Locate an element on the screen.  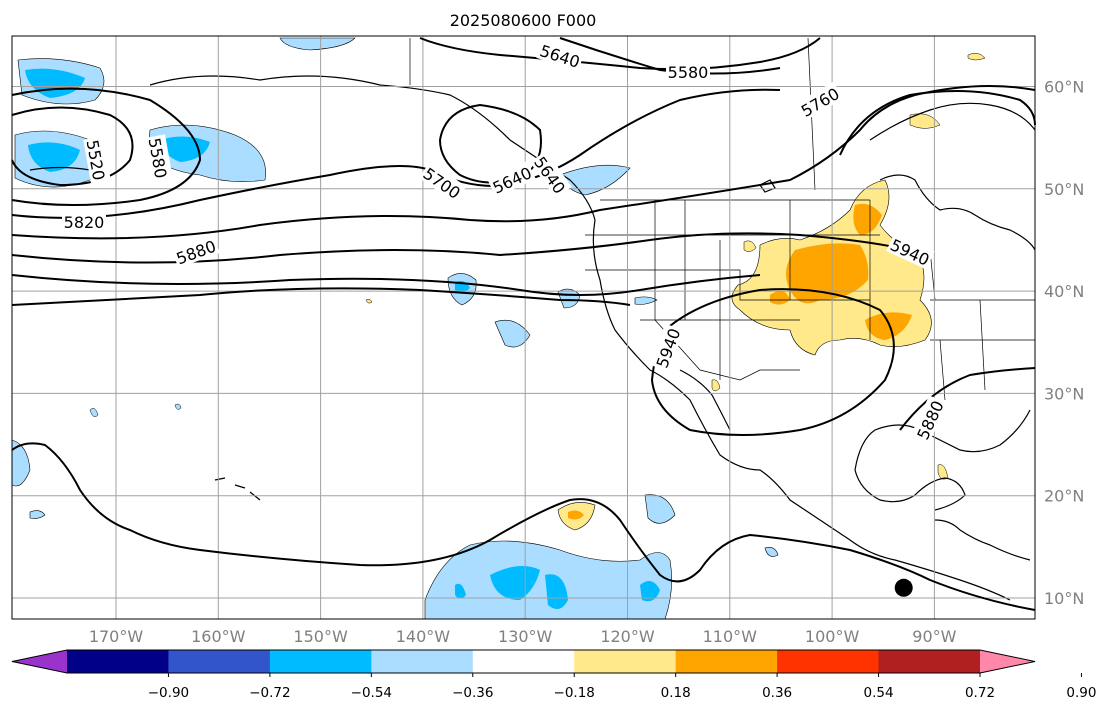
colorbar-tick-label: −0.36 is located at coordinates (472, 693).